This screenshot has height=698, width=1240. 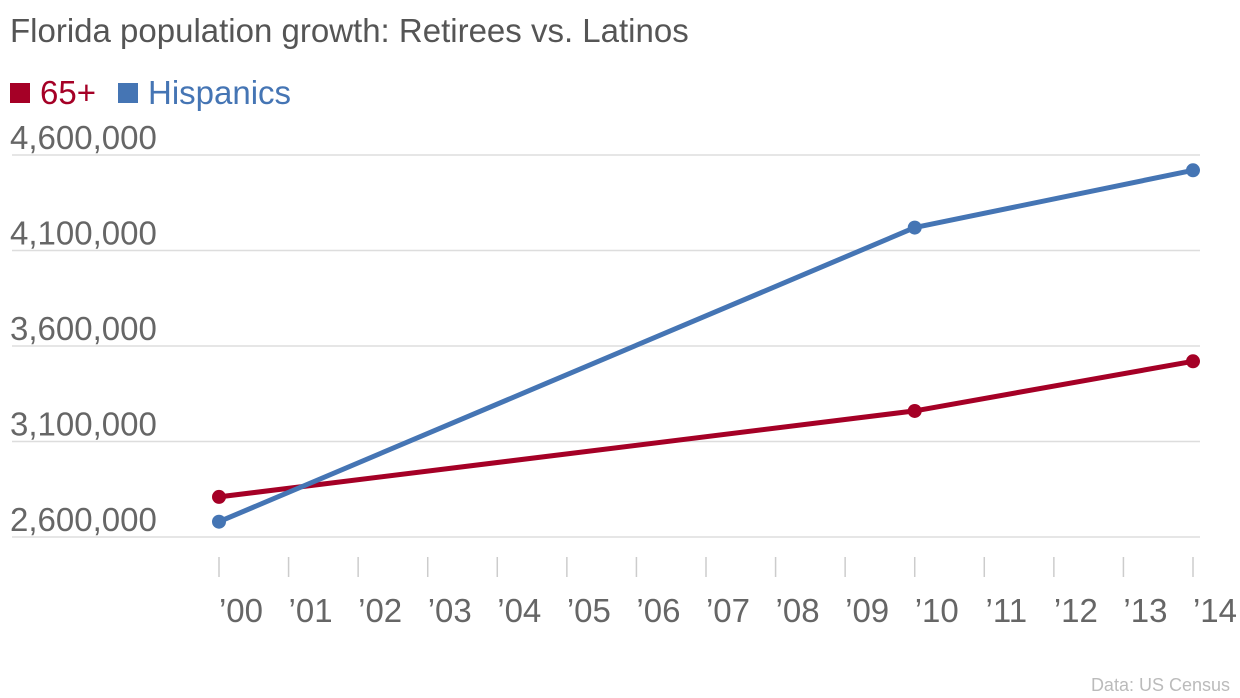 I want to click on data-point-hispanics-2000, so click(x=219, y=521).